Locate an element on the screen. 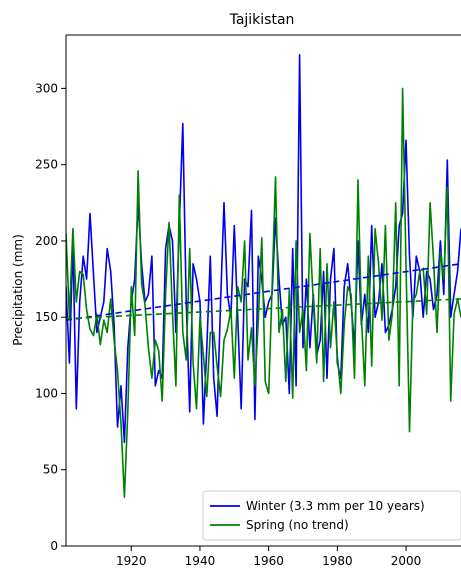 The image size is (461, 572). legend-label-winter: Winter (3.3 mm per 10 years) is located at coordinates (335, 506).